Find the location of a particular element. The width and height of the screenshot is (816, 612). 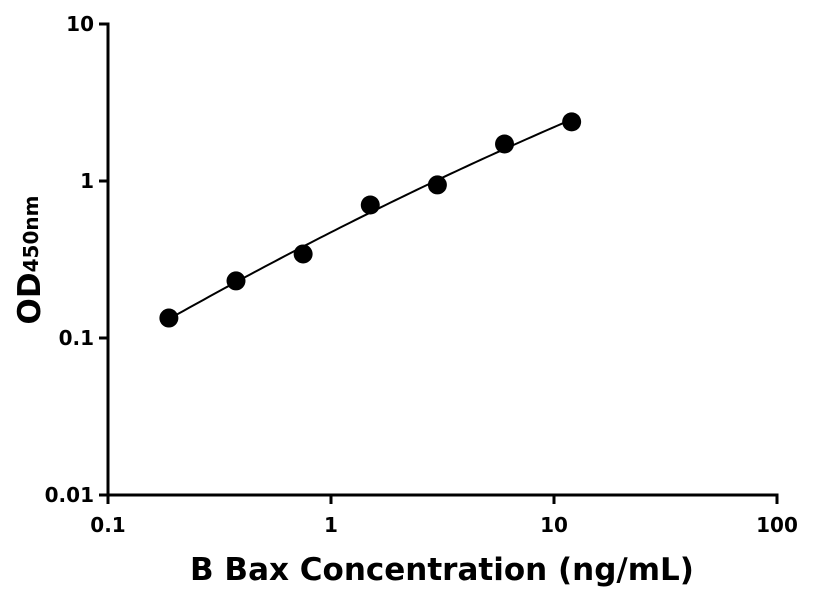

x-tick-label: 1 is located at coordinates (331, 525).